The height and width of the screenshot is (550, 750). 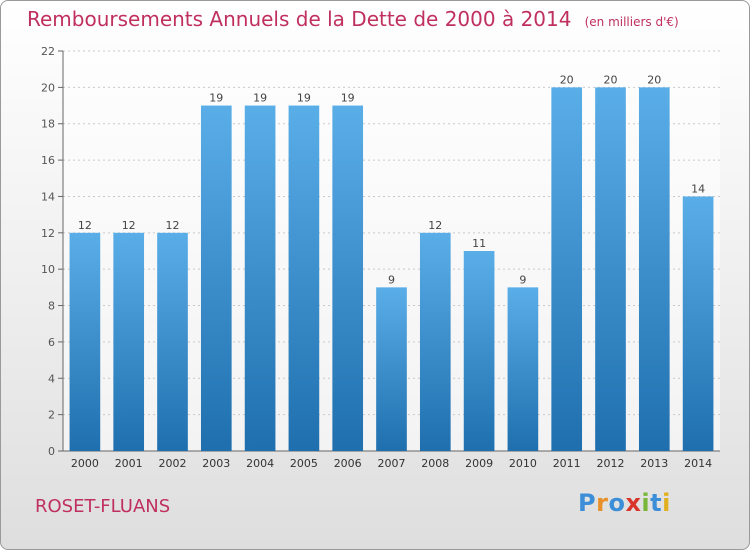 What do you see at coordinates (304, 463) in the screenshot?
I see `x-tick-label: 2005` at bounding box center [304, 463].